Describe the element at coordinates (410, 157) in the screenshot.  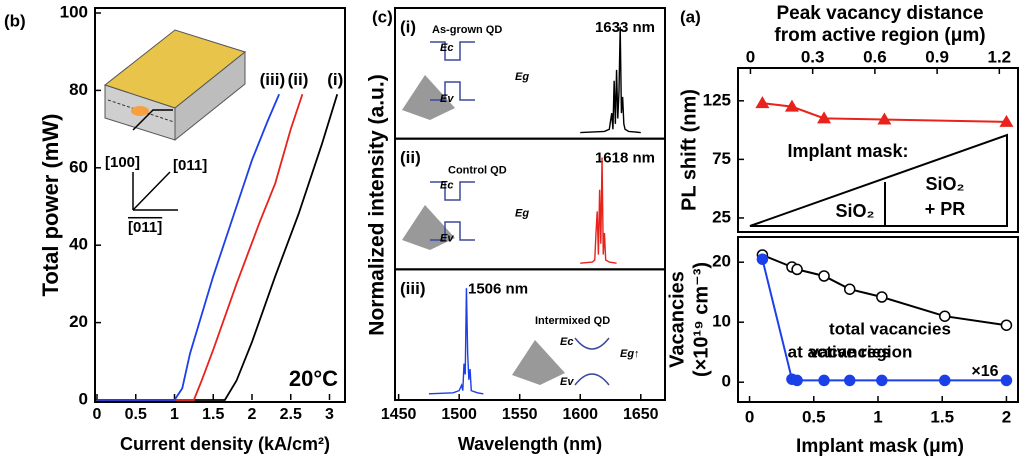
I see `subplot-label: (ii)` at that location.